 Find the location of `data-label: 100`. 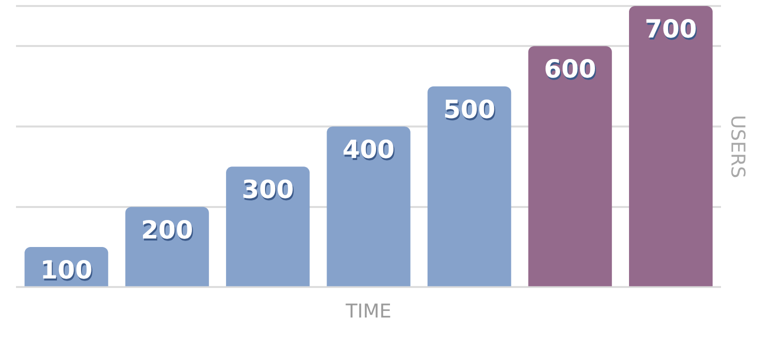

data-label: 100 is located at coordinates (66, 270).